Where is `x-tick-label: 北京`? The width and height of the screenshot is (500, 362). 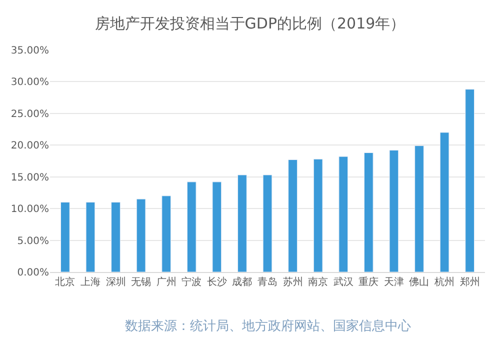
x-tick-label: 北京 is located at coordinates (65, 282).